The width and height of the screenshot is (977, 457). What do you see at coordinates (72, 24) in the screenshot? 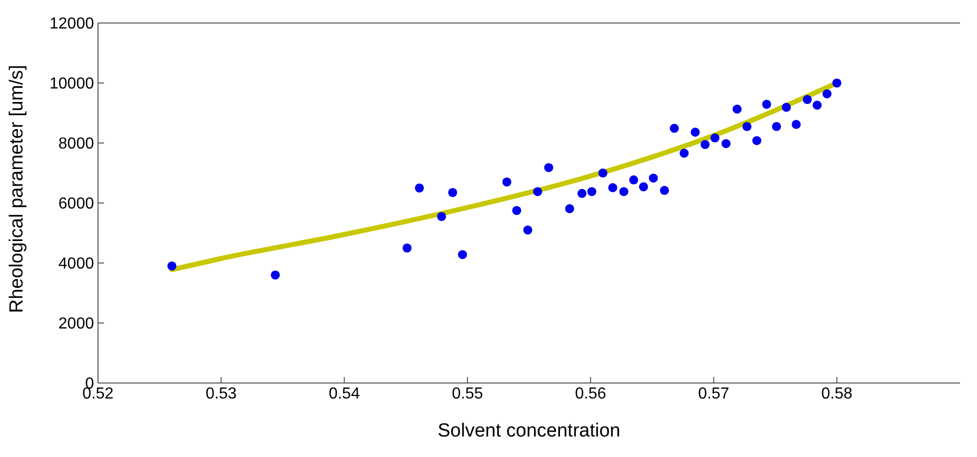
I see `y-tick-label: 12000` at bounding box center [72, 24].